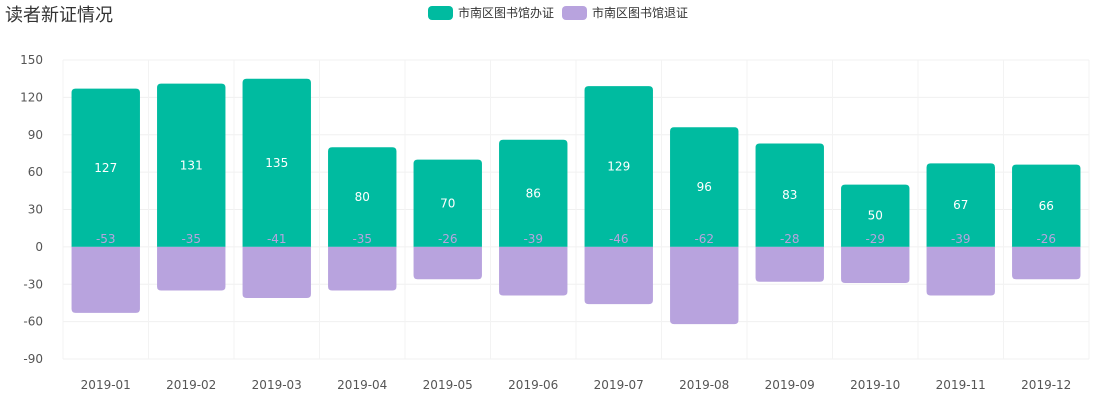  What do you see at coordinates (619, 239) in the screenshot?
I see `bar-label-return: -46` at bounding box center [619, 239].